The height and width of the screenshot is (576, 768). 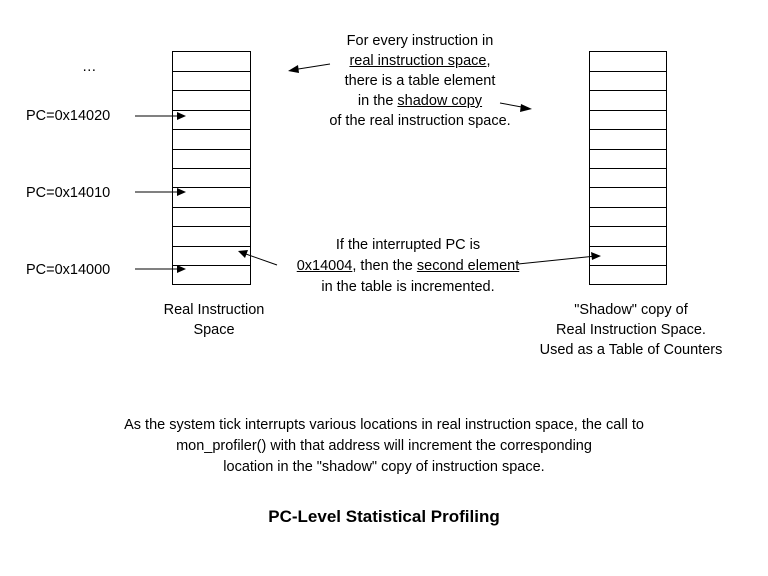 I want to click on mid-note-arrowhead-right, so click(x=596, y=256).